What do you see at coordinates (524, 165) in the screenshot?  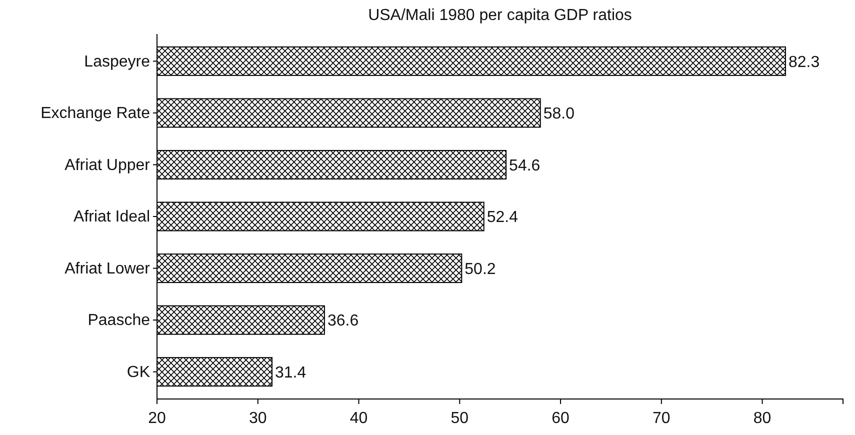 I see `data-label: 54.6` at bounding box center [524, 165].